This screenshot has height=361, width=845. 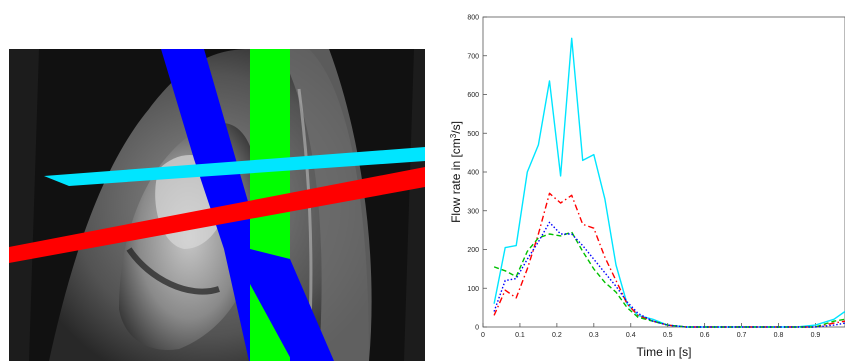 I want to click on y-tick-label: 200, so click(x=473, y=250).